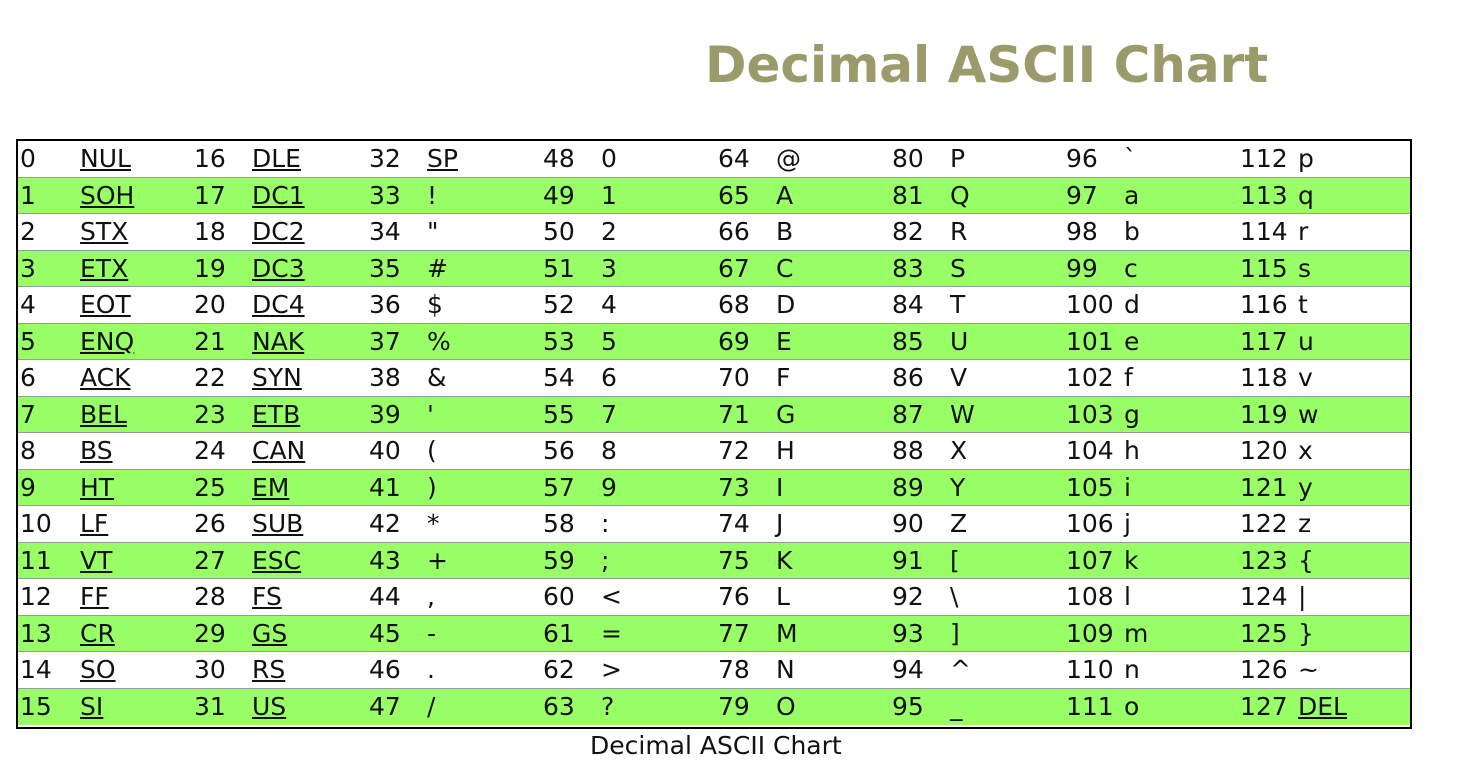 The image size is (1459, 766). What do you see at coordinates (1132, 706) in the screenshot?
I see `ascii-char: o` at bounding box center [1132, 706].